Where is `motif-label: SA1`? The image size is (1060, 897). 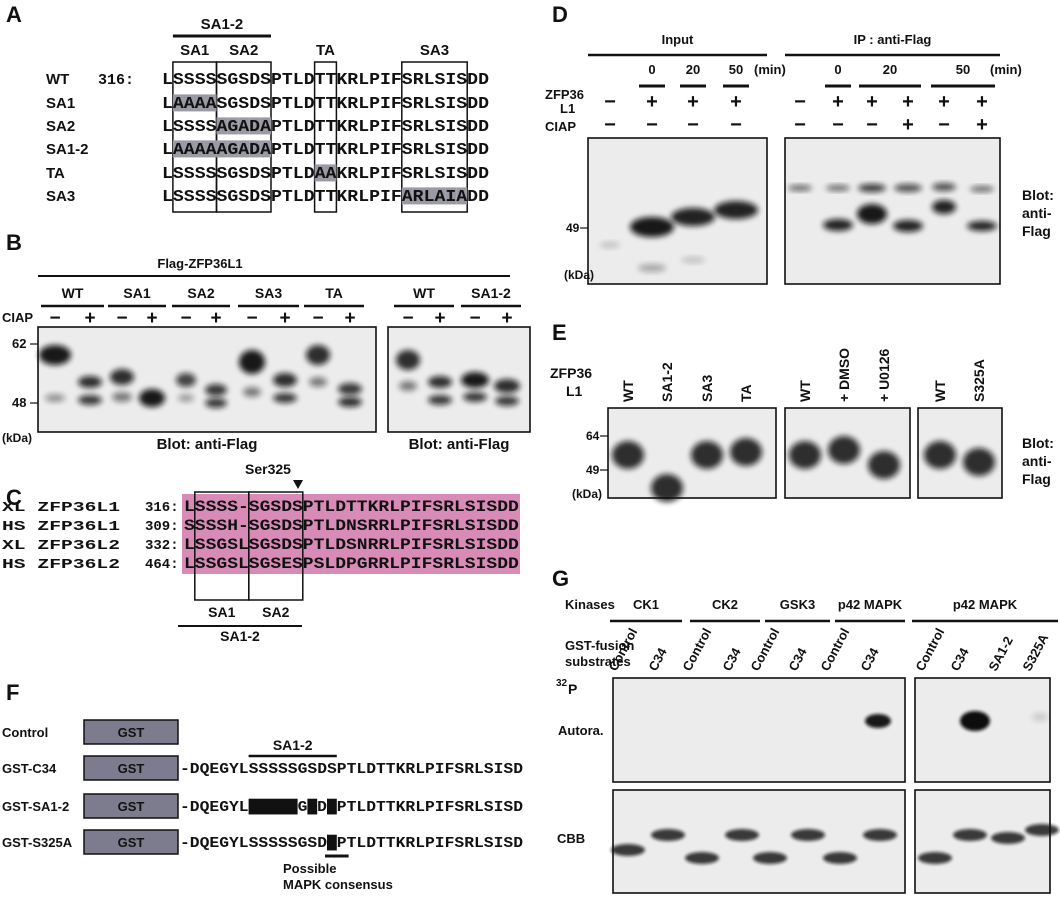 motif-label: SA1 is located at coordinates (221, 612).